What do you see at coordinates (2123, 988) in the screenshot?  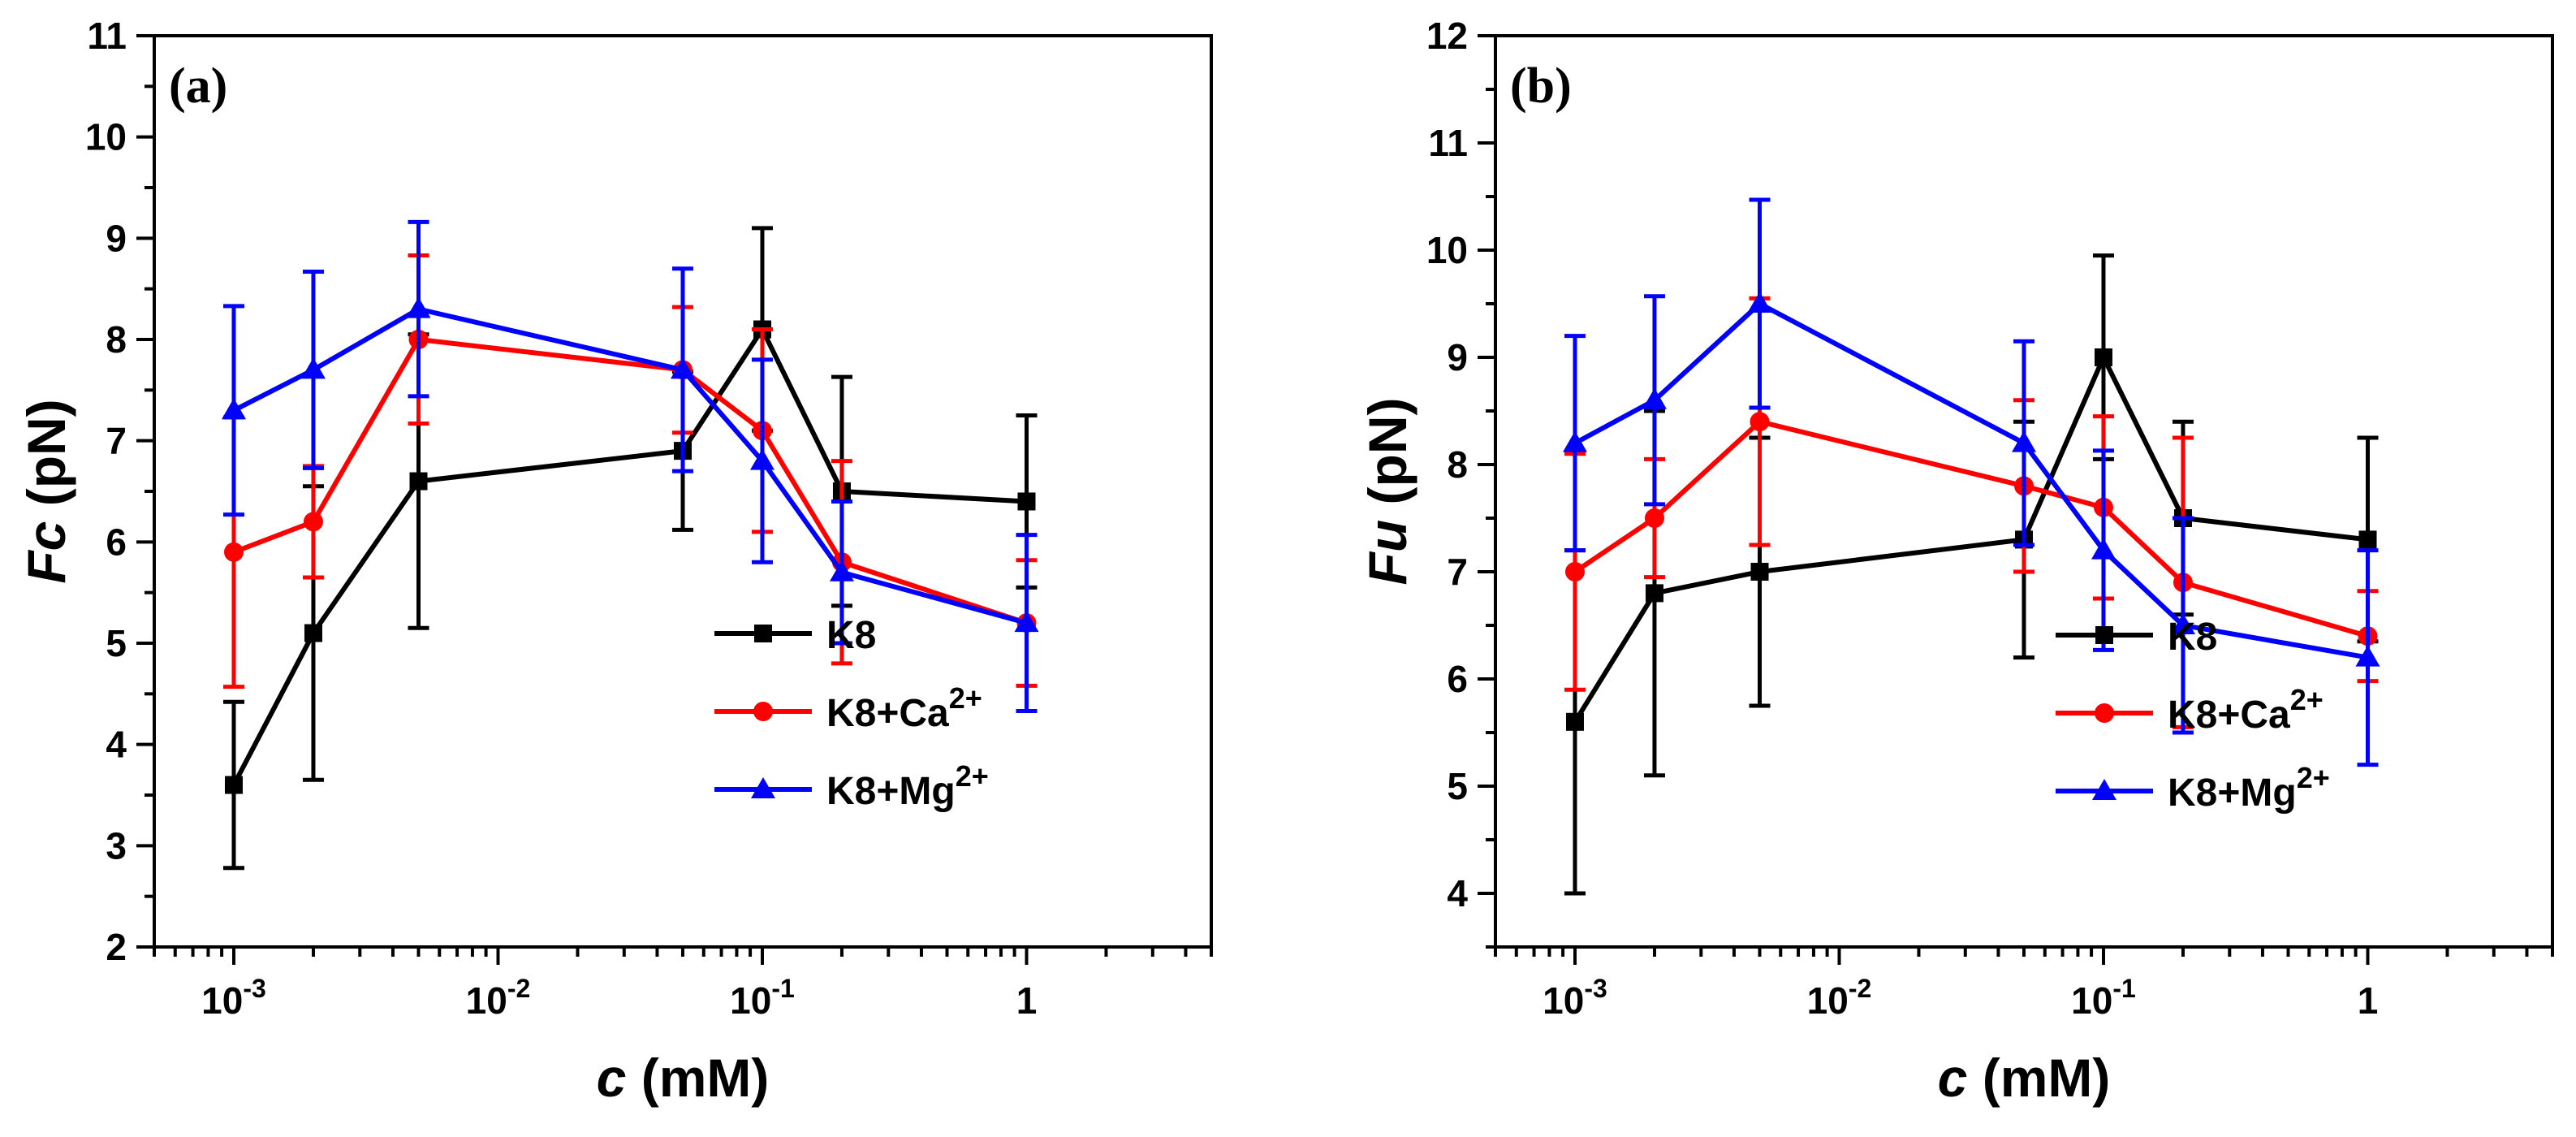 I see `x-tick-label-exponent: -1` at bounding box center [2123, 988].